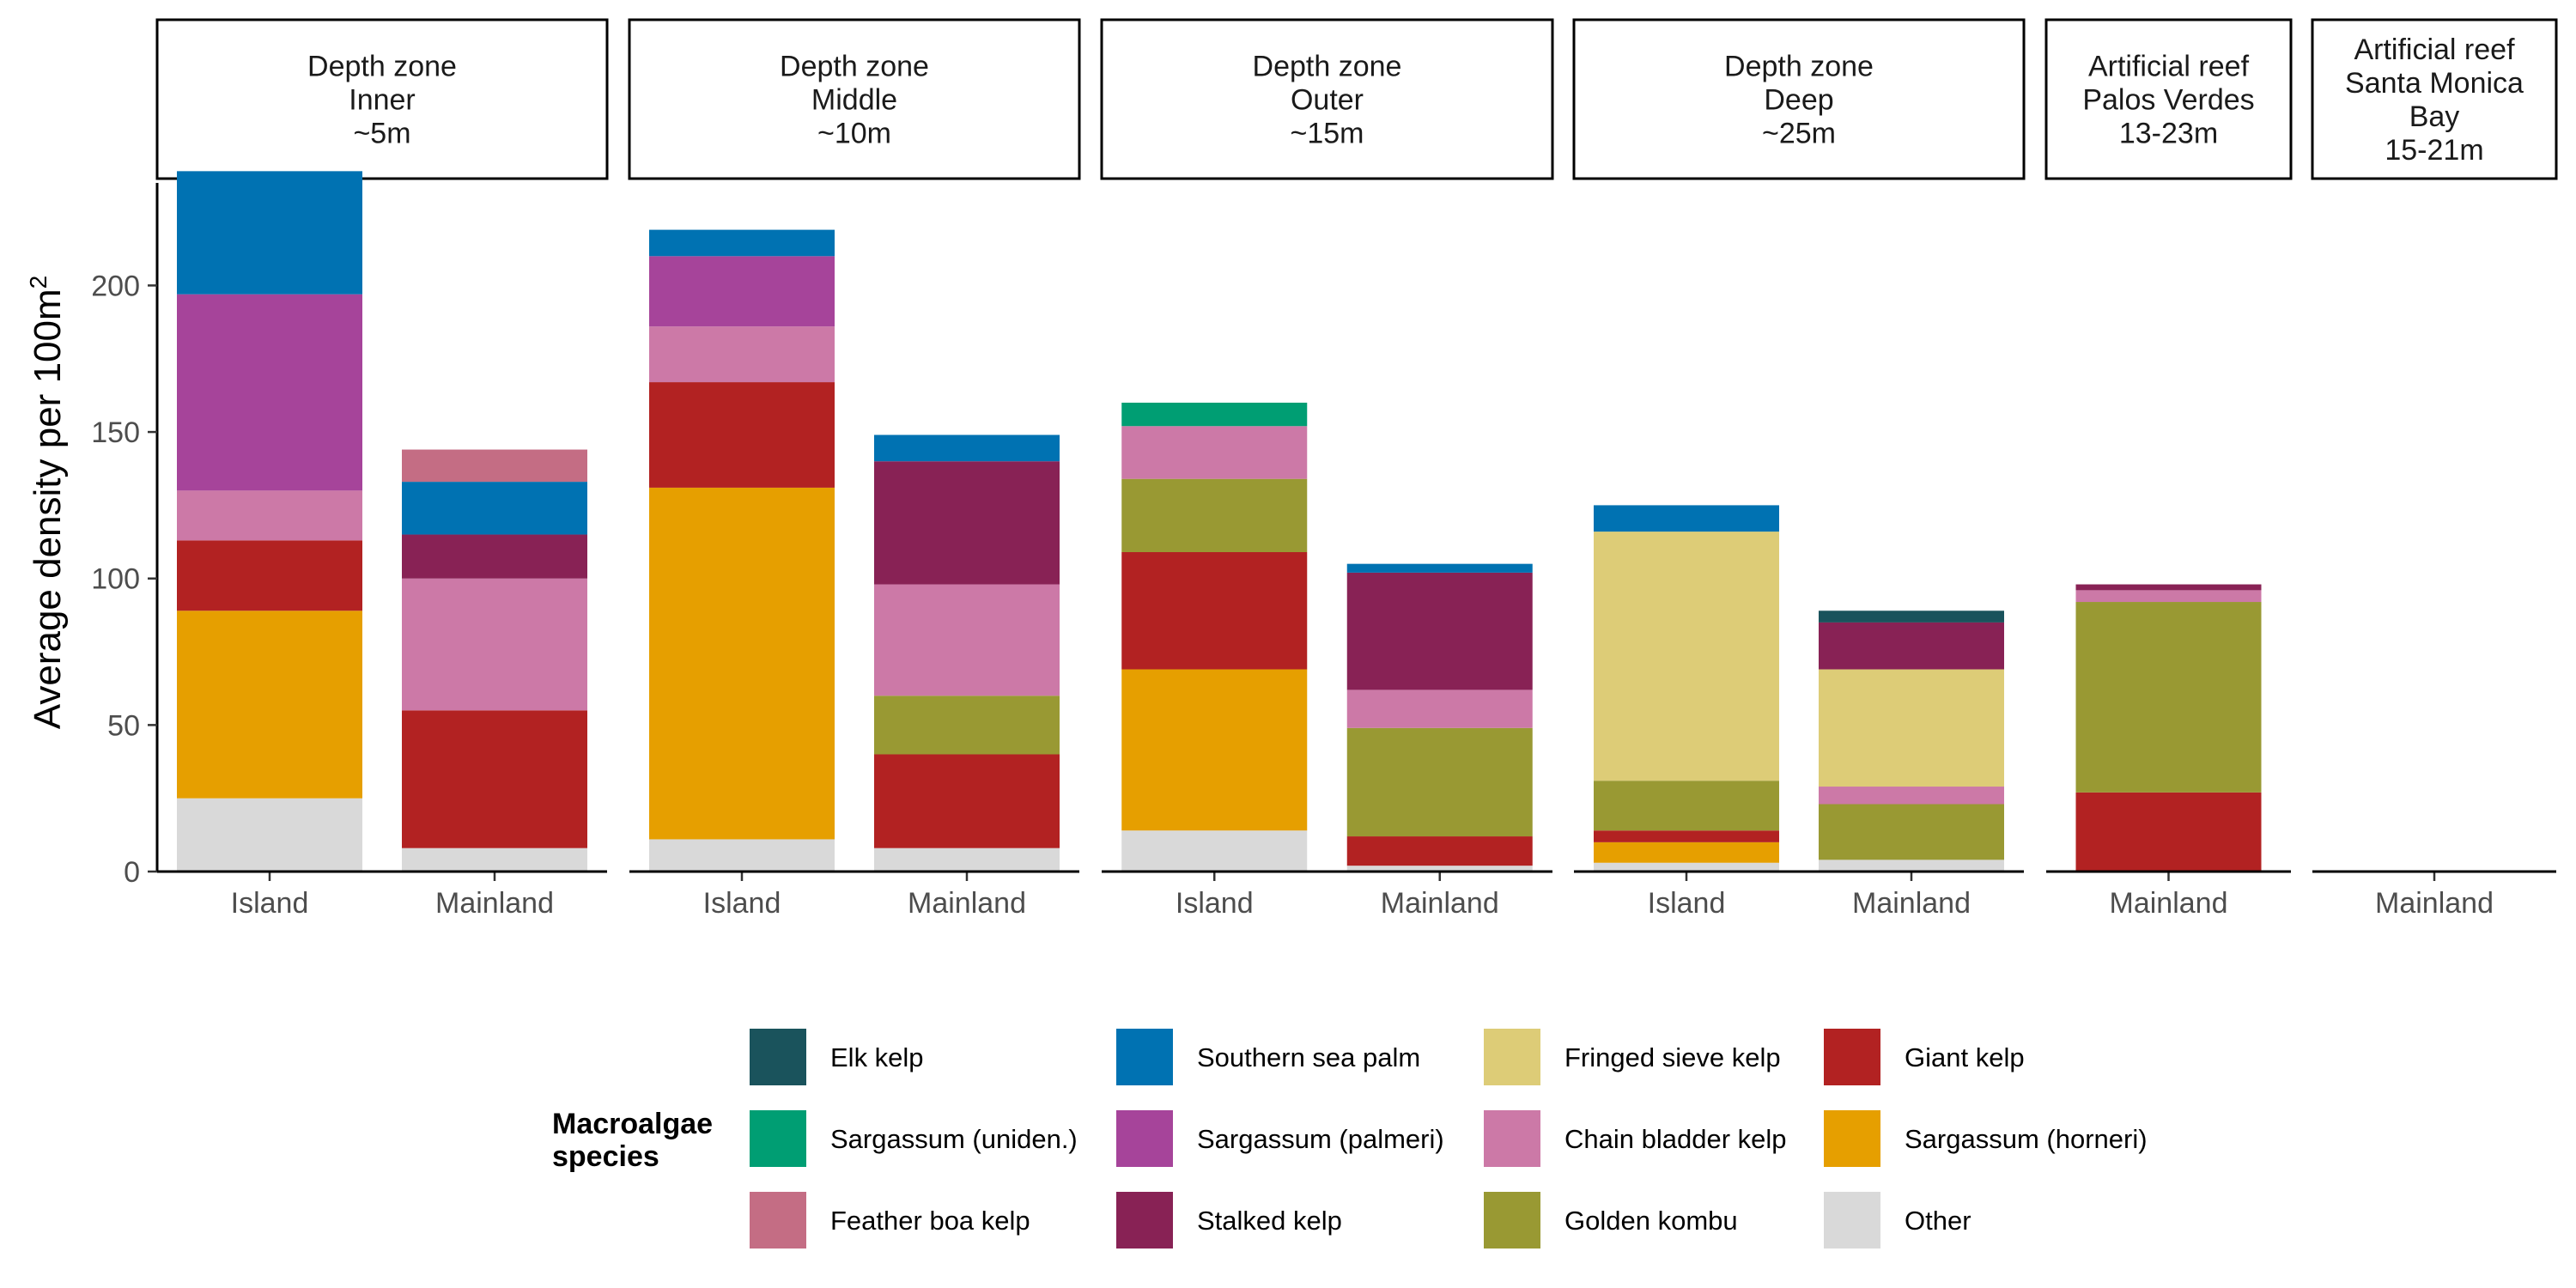 The height and width of the screenshot is (1288, 2576). Describe the element at coordinates (954, 1139) in the screenshot. I see `legend-label: Sargassum (uniden.)` at that location.